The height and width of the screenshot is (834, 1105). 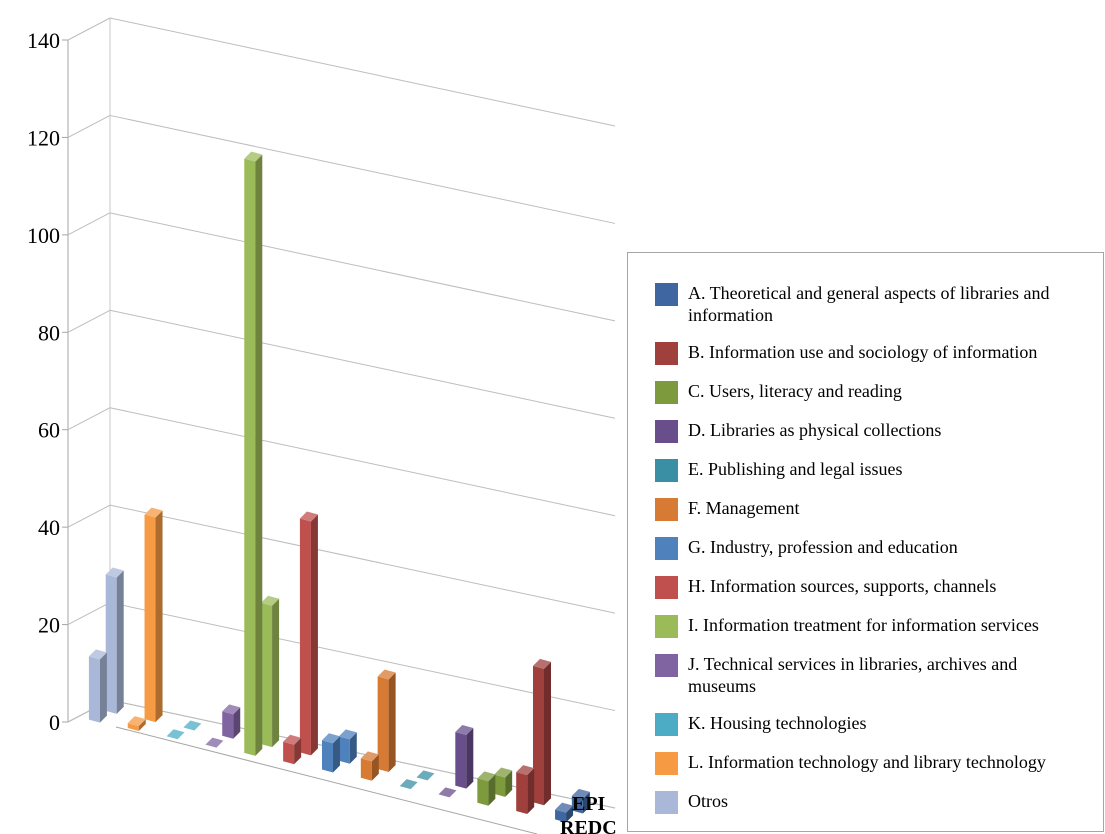 I want to click on legend-label: C. Users, literacy and reading, so click(x=795, y=391).